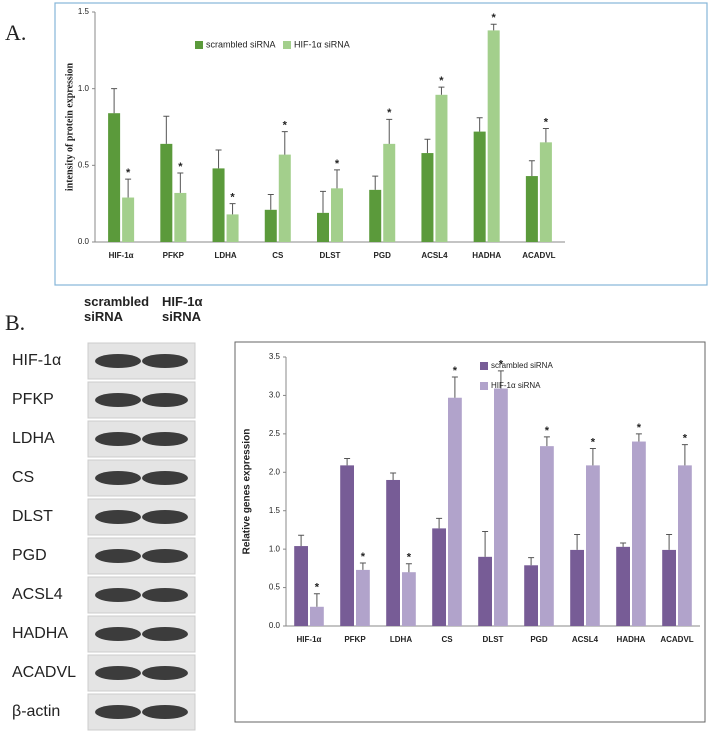  What do you see at coordinates (117, 309) in the screenshot?
I see `blot-column-label: scrambled siRNA` at bounding box center [117, 309].